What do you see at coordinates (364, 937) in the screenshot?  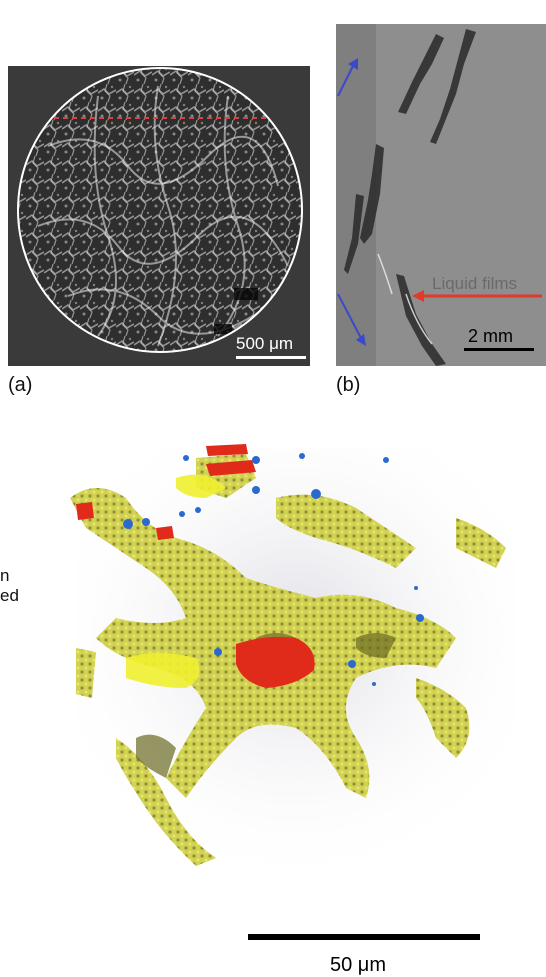 I see `scale-bar-c` at bounding box center [364, 937].